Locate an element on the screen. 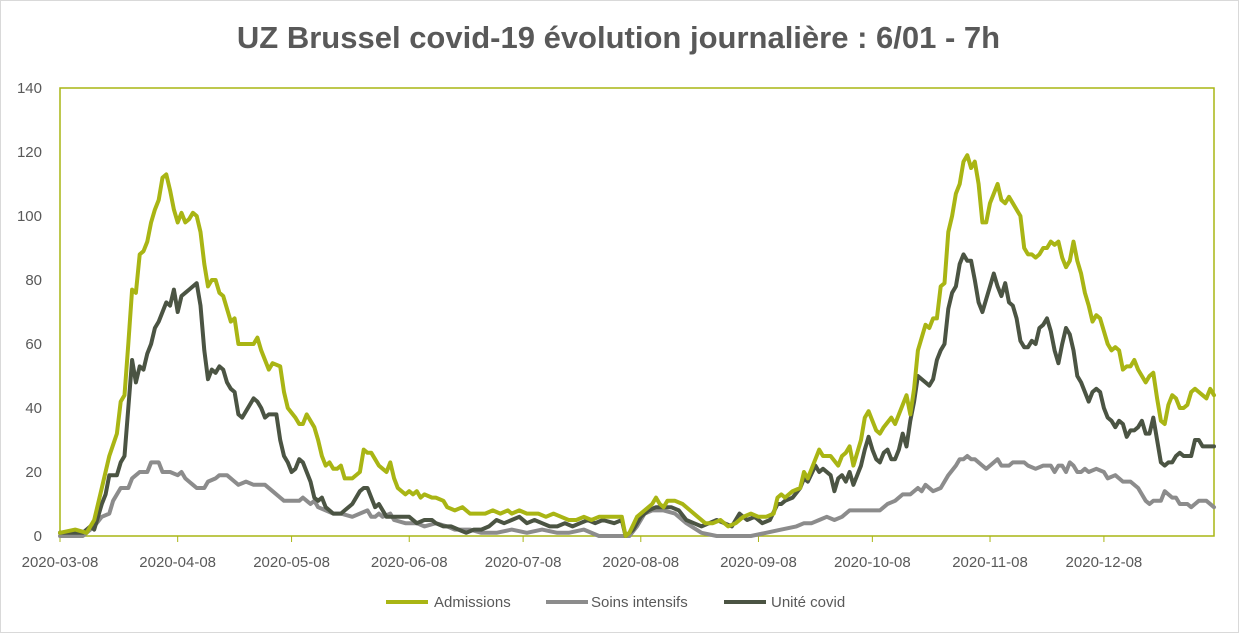 This screenshot has height=633, width=1239. legend-label: Unité covid is located at coordinates (808, 602).